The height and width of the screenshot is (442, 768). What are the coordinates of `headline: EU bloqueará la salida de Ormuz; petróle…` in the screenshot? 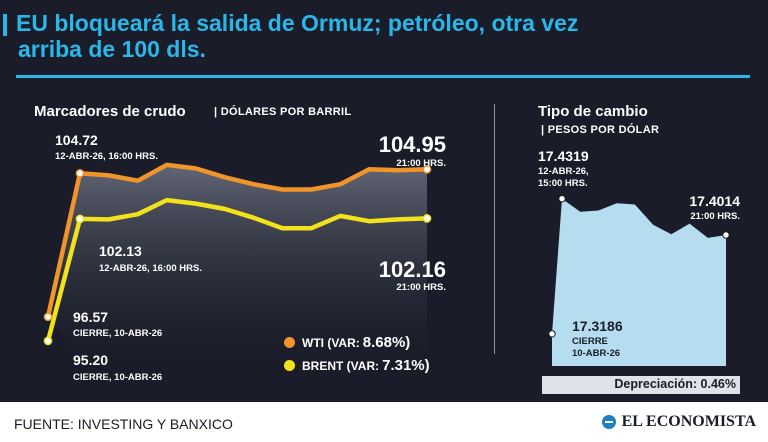 It's located at (386, 36).